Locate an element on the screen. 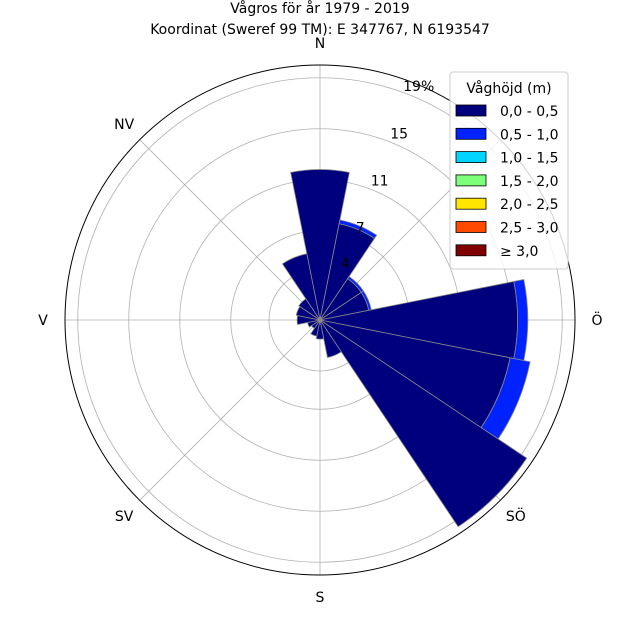 This screenshot has height=640, width=640. radial-tick-labels: 4 7 11 15 19% is located at coordinates (387, 175).